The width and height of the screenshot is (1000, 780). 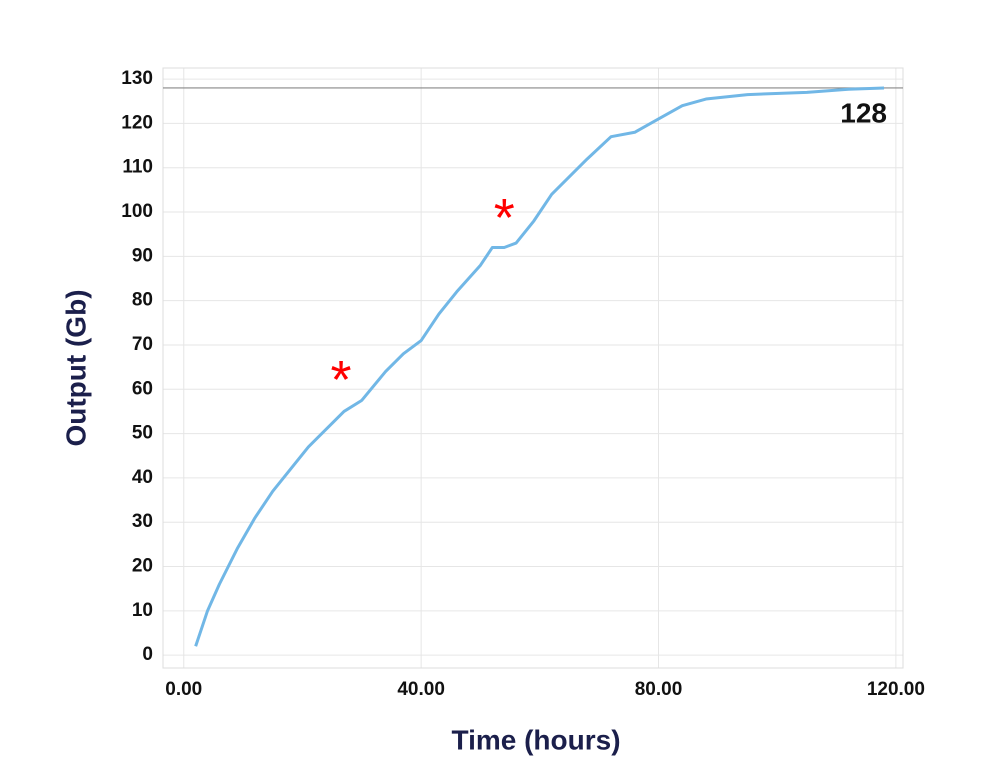 I want to click on y-tick-label: 10, so click(x=142, y=610).